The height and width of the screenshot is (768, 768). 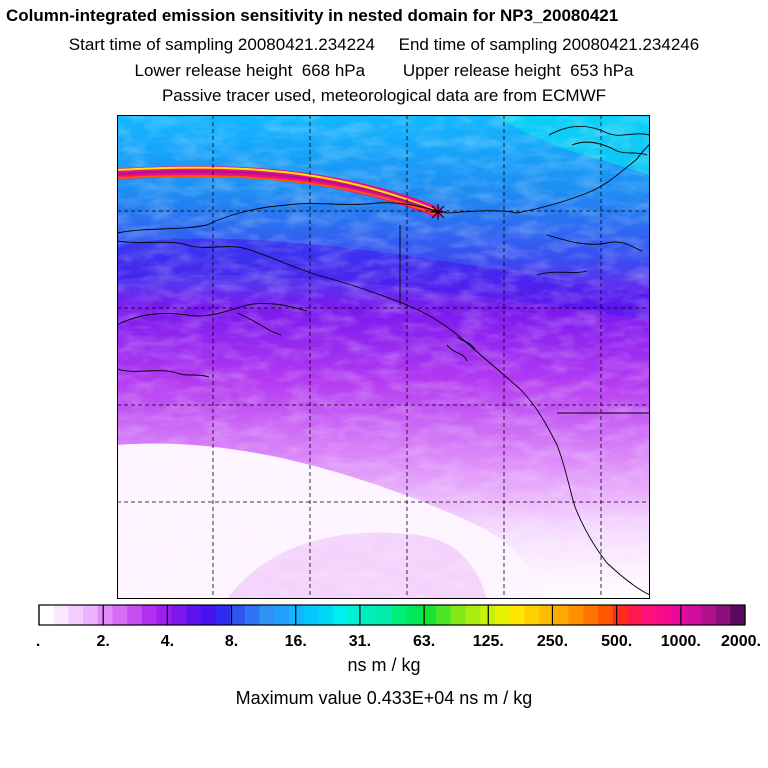 What do you see at coordinates (424, 641) in the screenshot?
I see `colorbar-tick-label: 63.` at bounding box center [424, 641].